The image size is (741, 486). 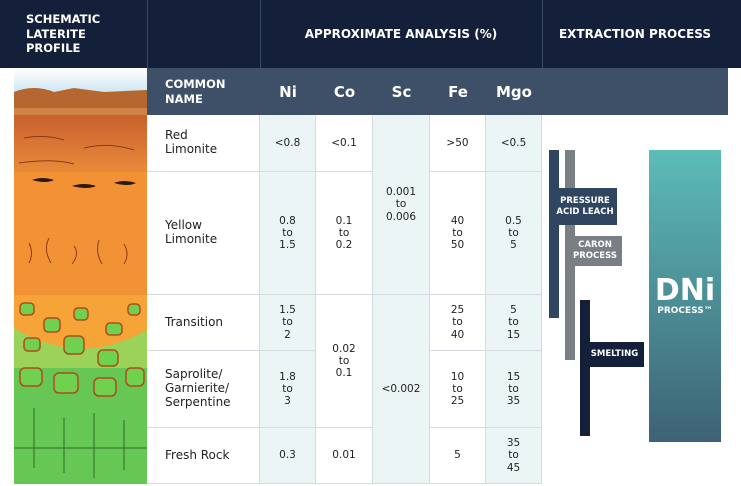 I want to click on top-header, so click(x=370, y=34).